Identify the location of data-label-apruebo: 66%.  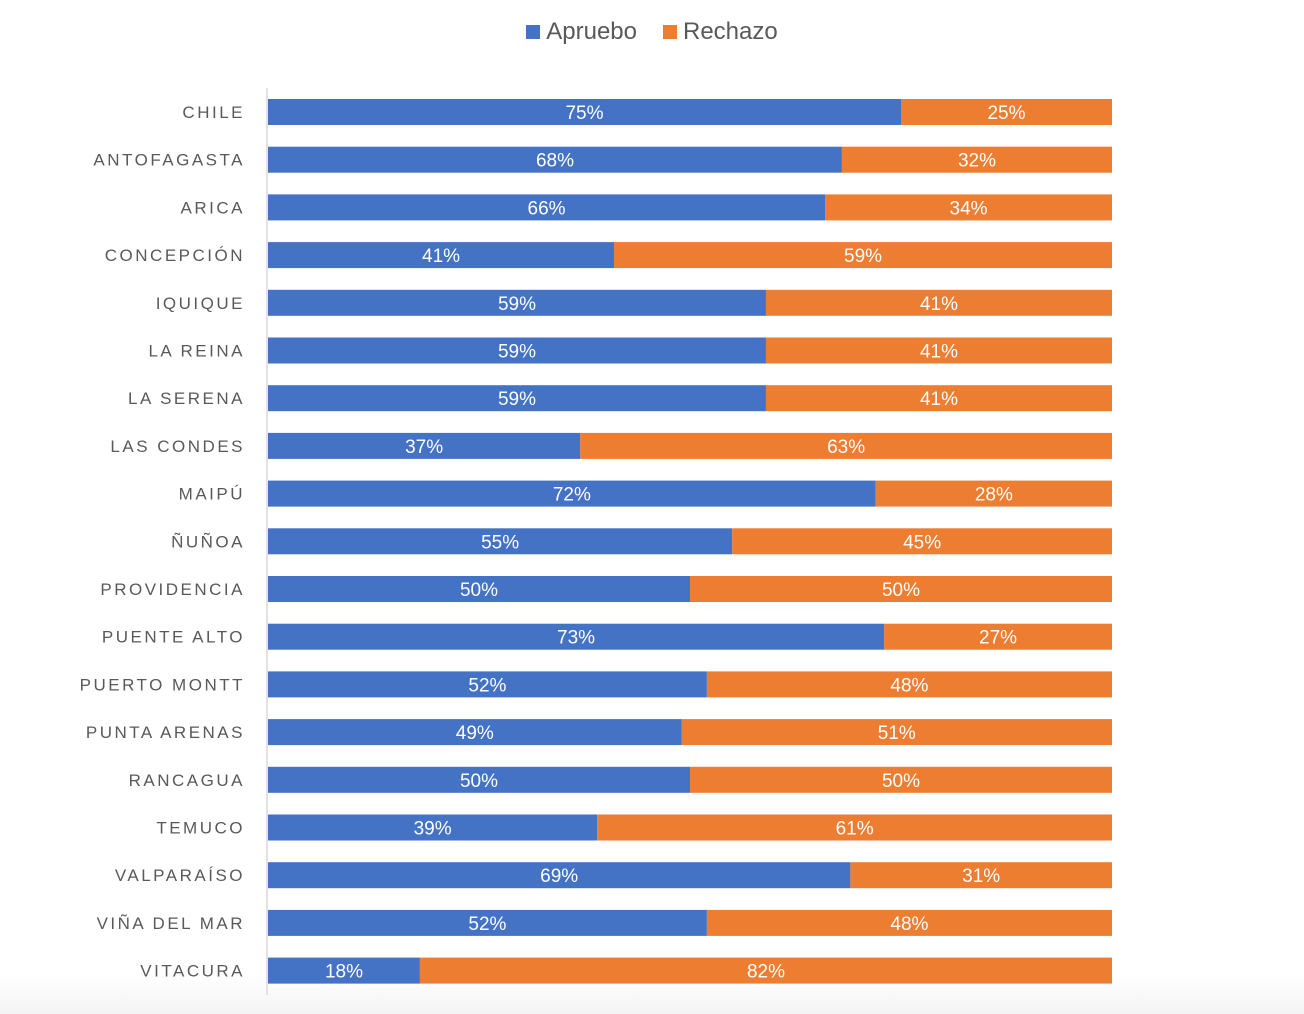
(547, 208).